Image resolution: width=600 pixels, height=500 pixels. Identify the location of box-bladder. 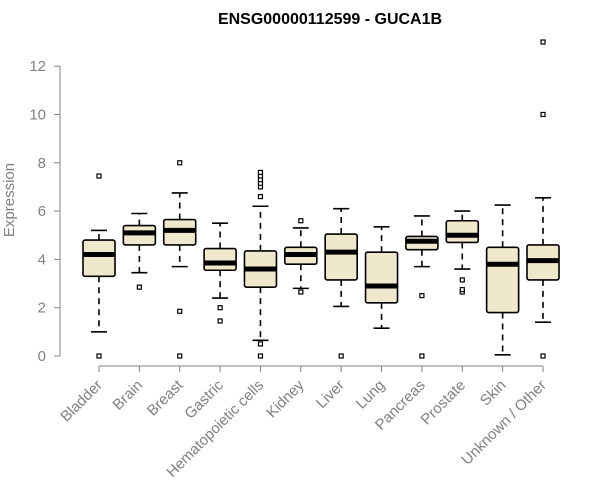
(99, 266).